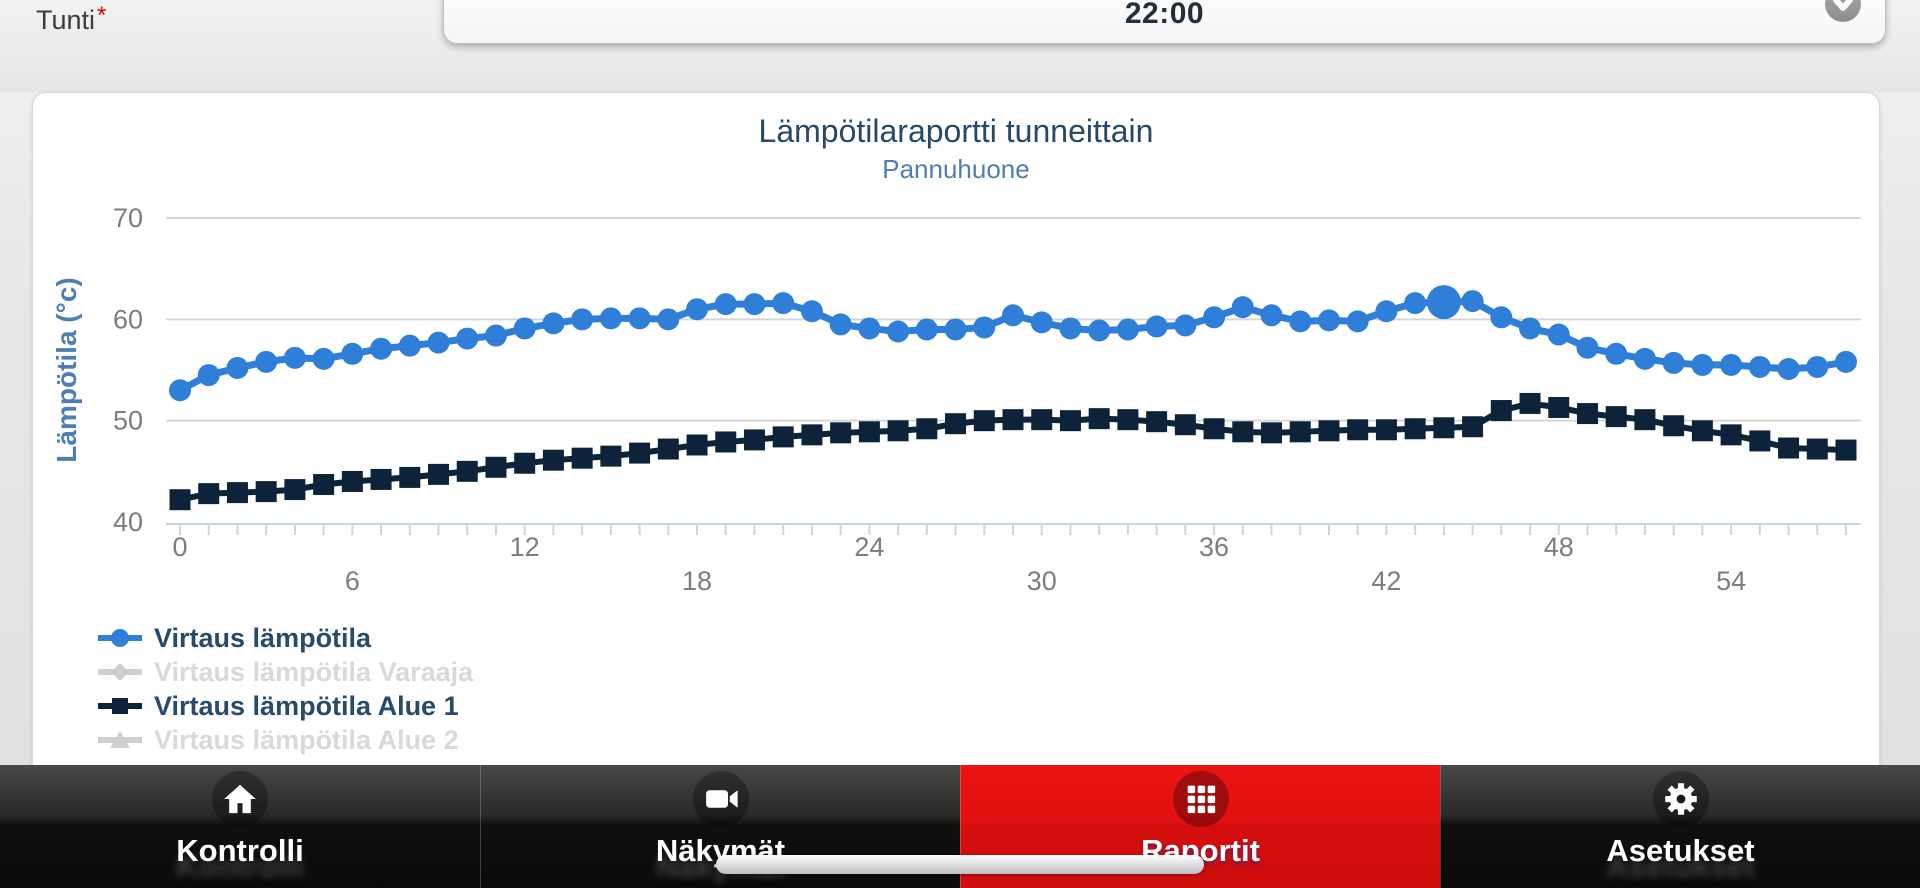 This screenshot has height=888, width=1920. What do you see at coordinates (1042, 581) in the screenshot?
I see `svg-text: 30` at bounding box center [1042, 581].